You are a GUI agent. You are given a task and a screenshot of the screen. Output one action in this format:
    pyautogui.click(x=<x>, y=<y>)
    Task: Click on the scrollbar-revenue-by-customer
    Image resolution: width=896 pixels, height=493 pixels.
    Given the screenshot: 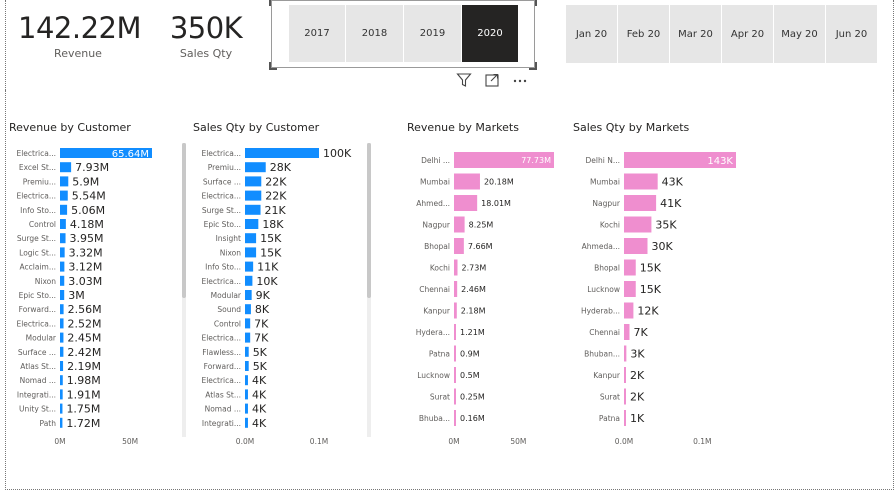 What is the action you would take?
    pyautogui.click(x=184, y=220)
    